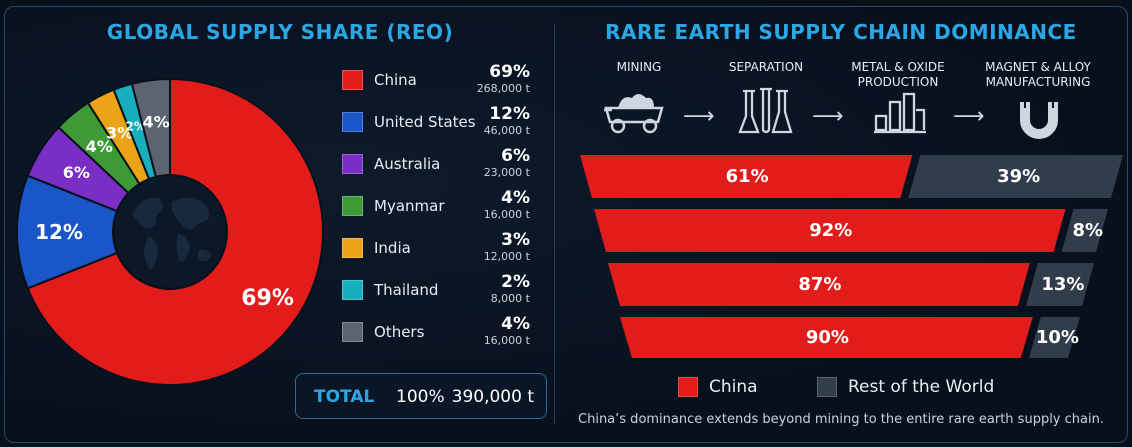  What do you see at coordinates (425, 122) in the screenshot?
I see `legend-label: United States` at bounding box center [425, 122].